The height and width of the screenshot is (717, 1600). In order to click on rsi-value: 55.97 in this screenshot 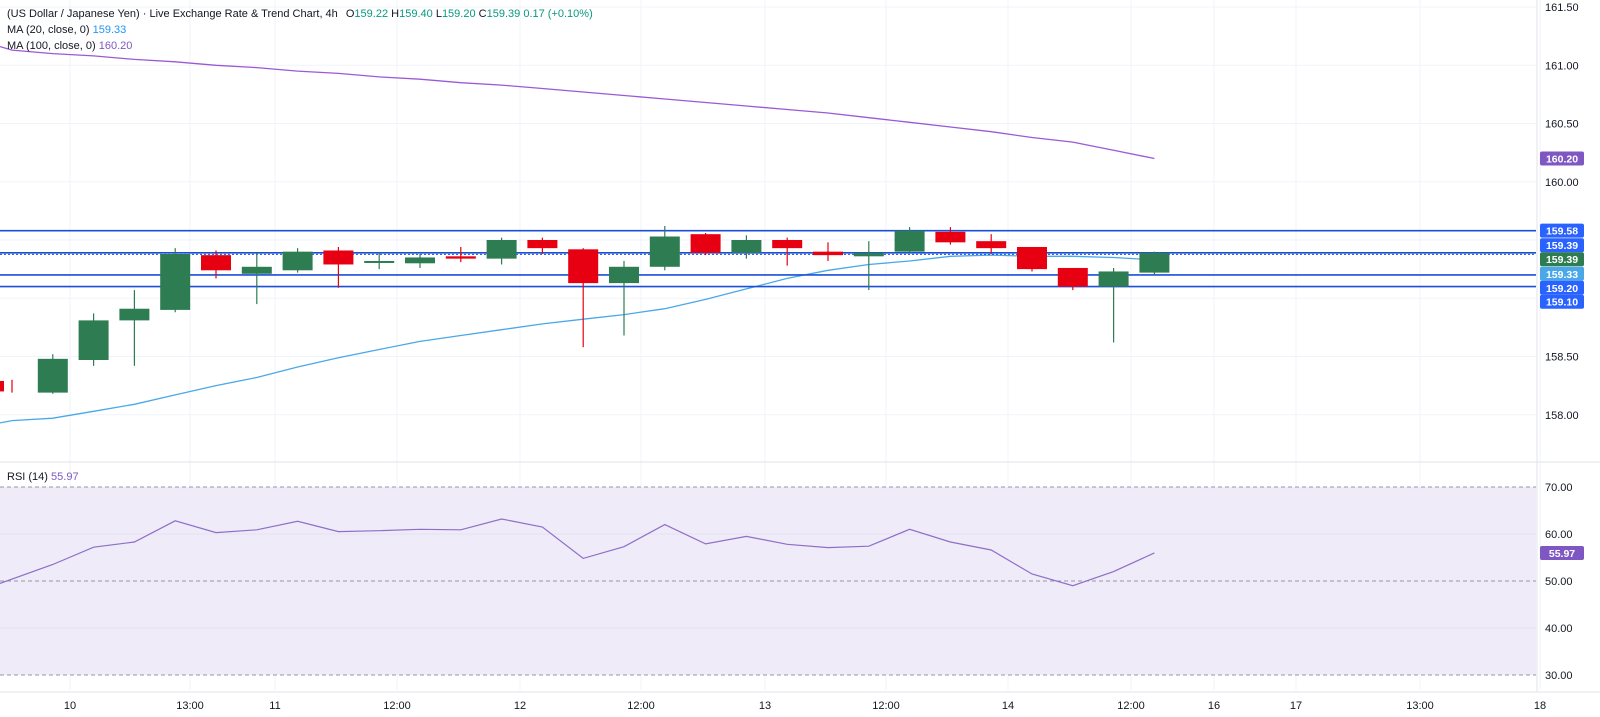, I will do `click(65, 477)`.